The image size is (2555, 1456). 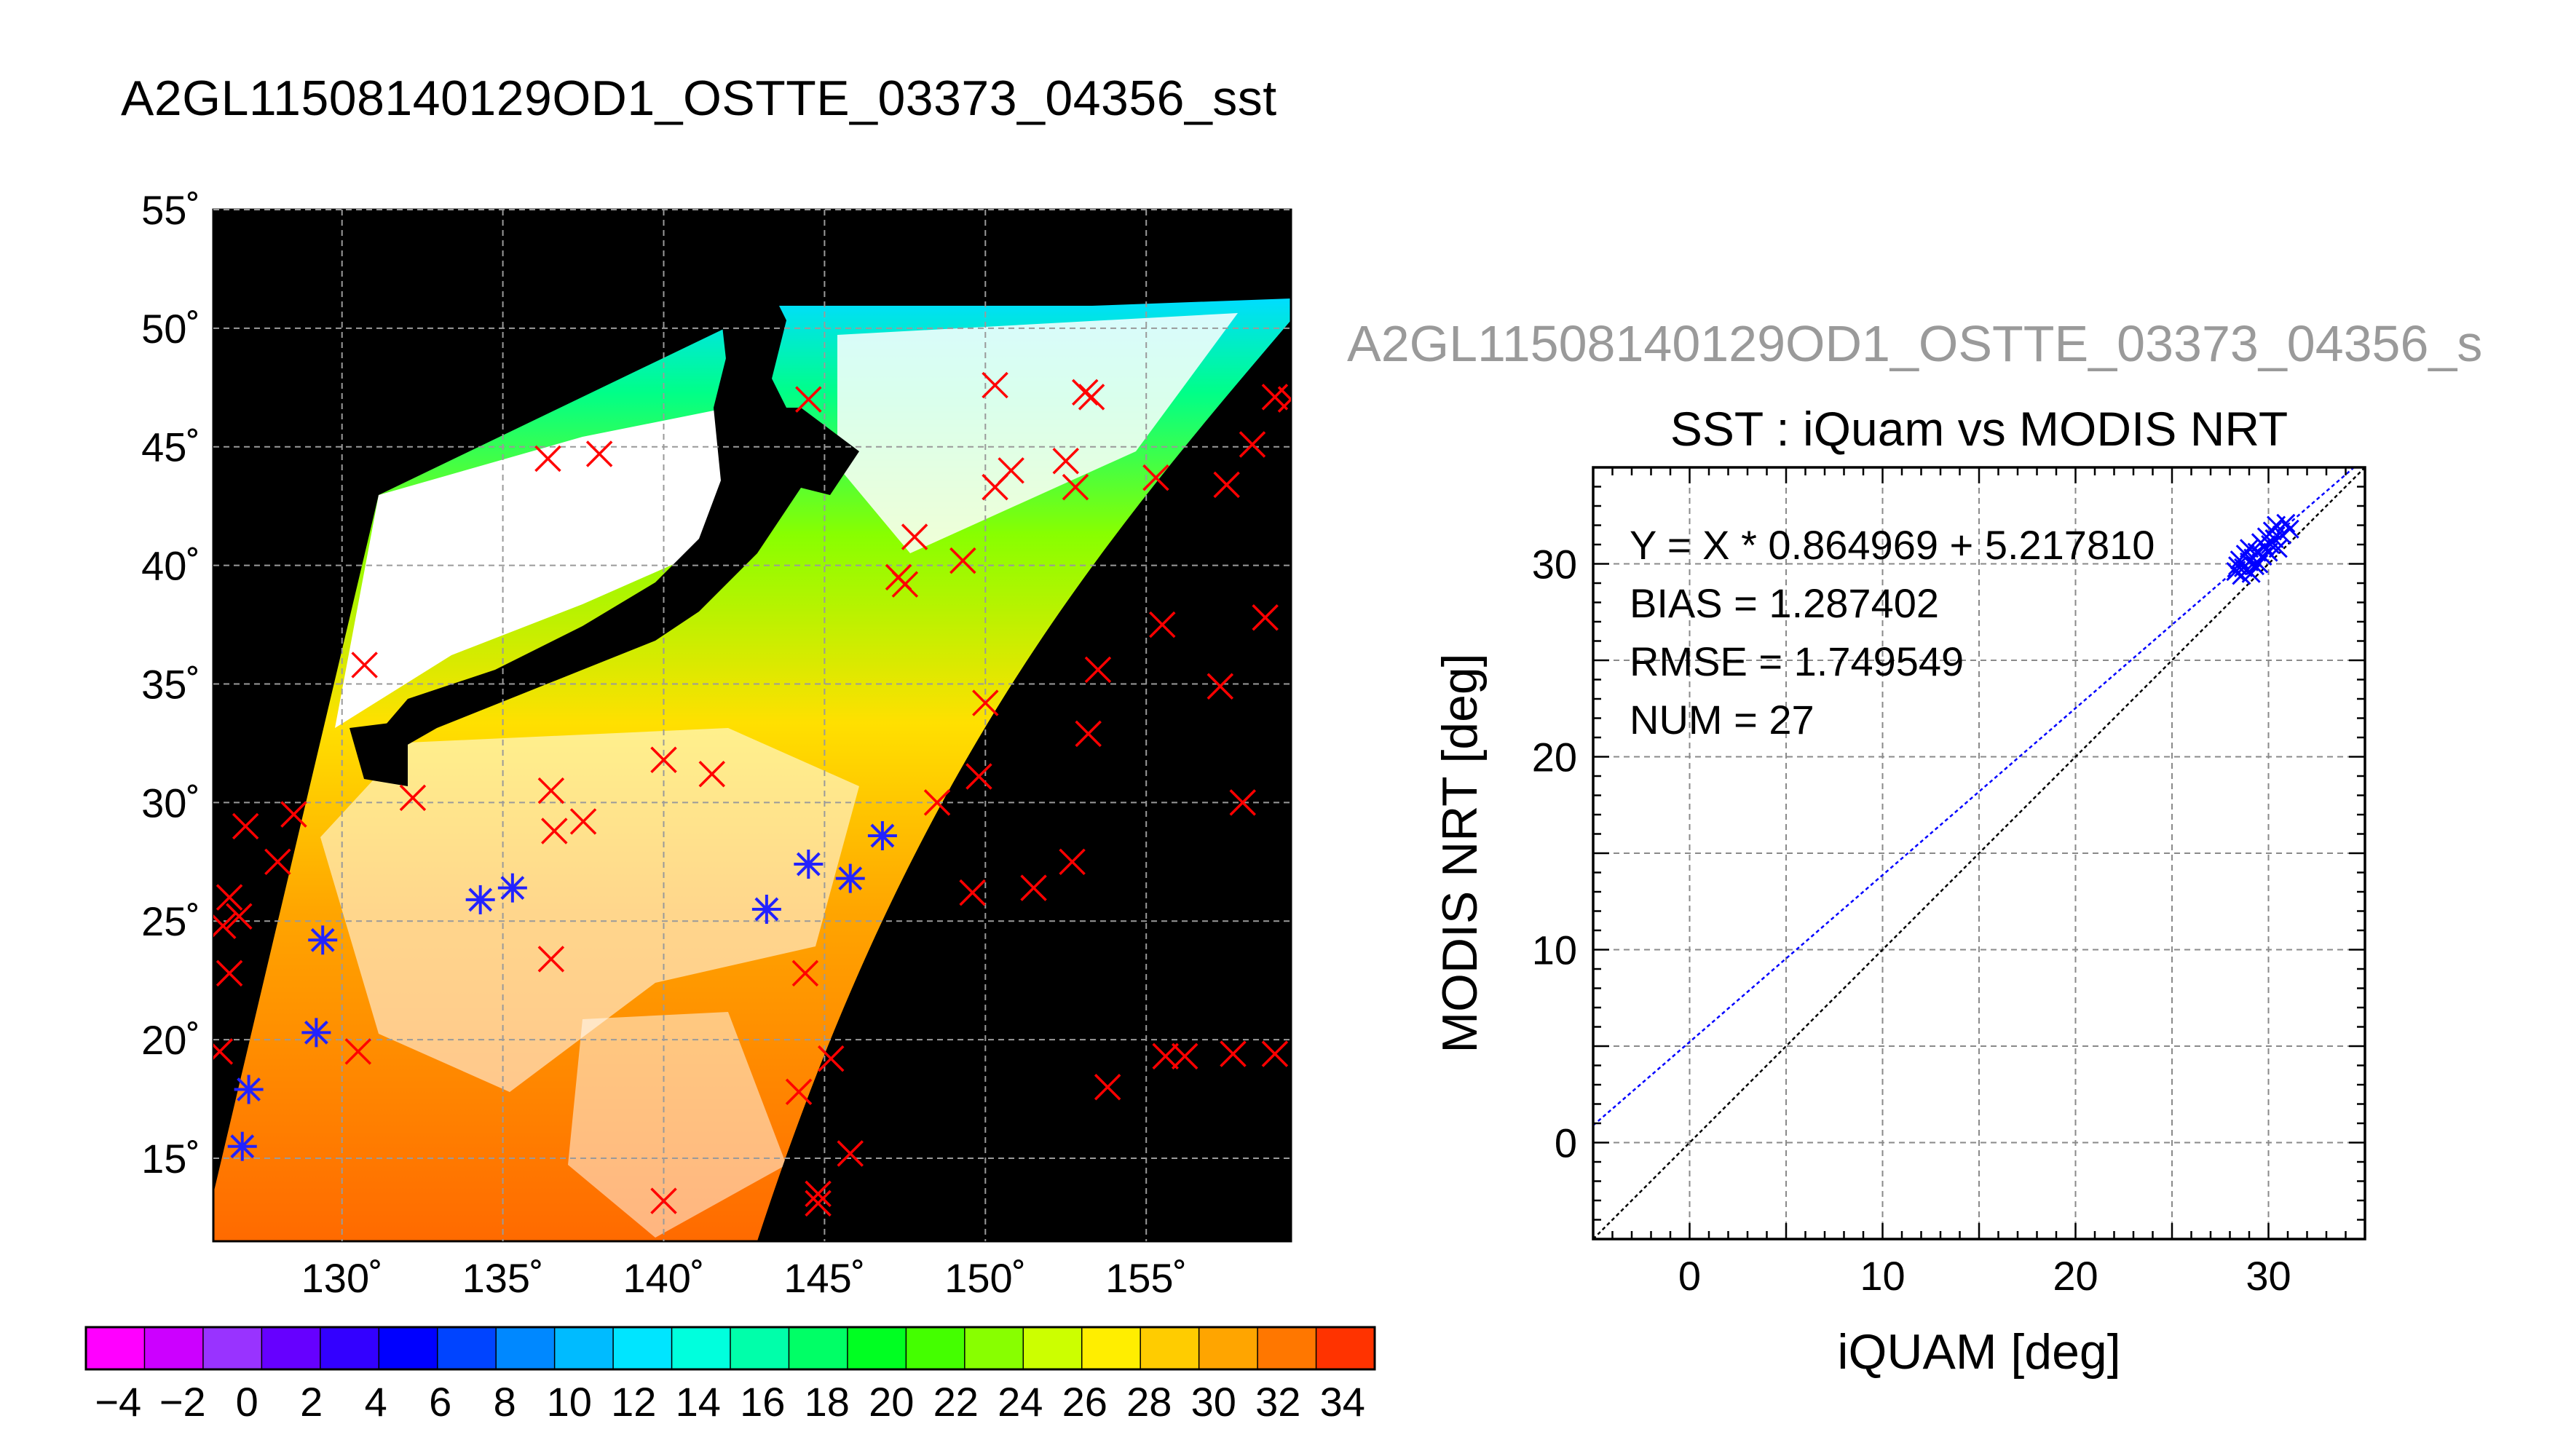 I want to click on lat-tick-label: 35˚, so click(x=170, y=684).